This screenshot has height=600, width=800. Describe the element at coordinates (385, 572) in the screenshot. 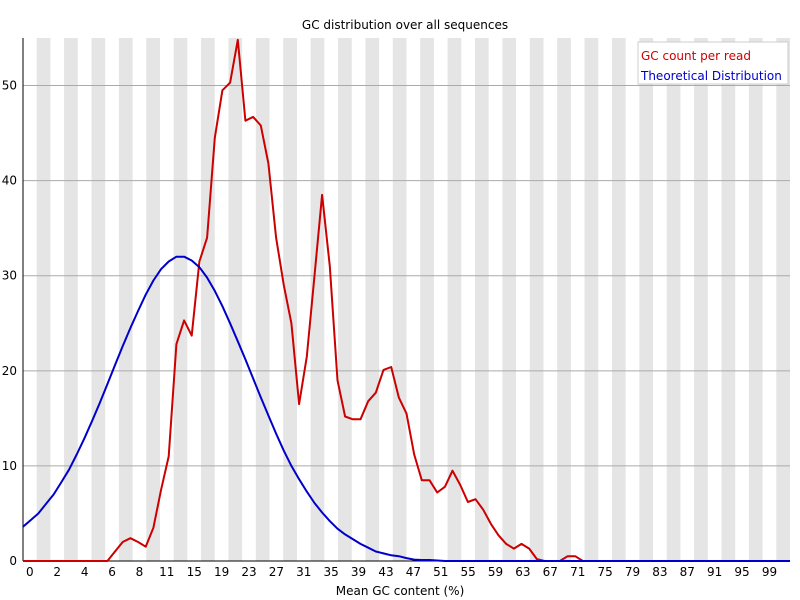

I see `x-tick-label: 43` at that location.